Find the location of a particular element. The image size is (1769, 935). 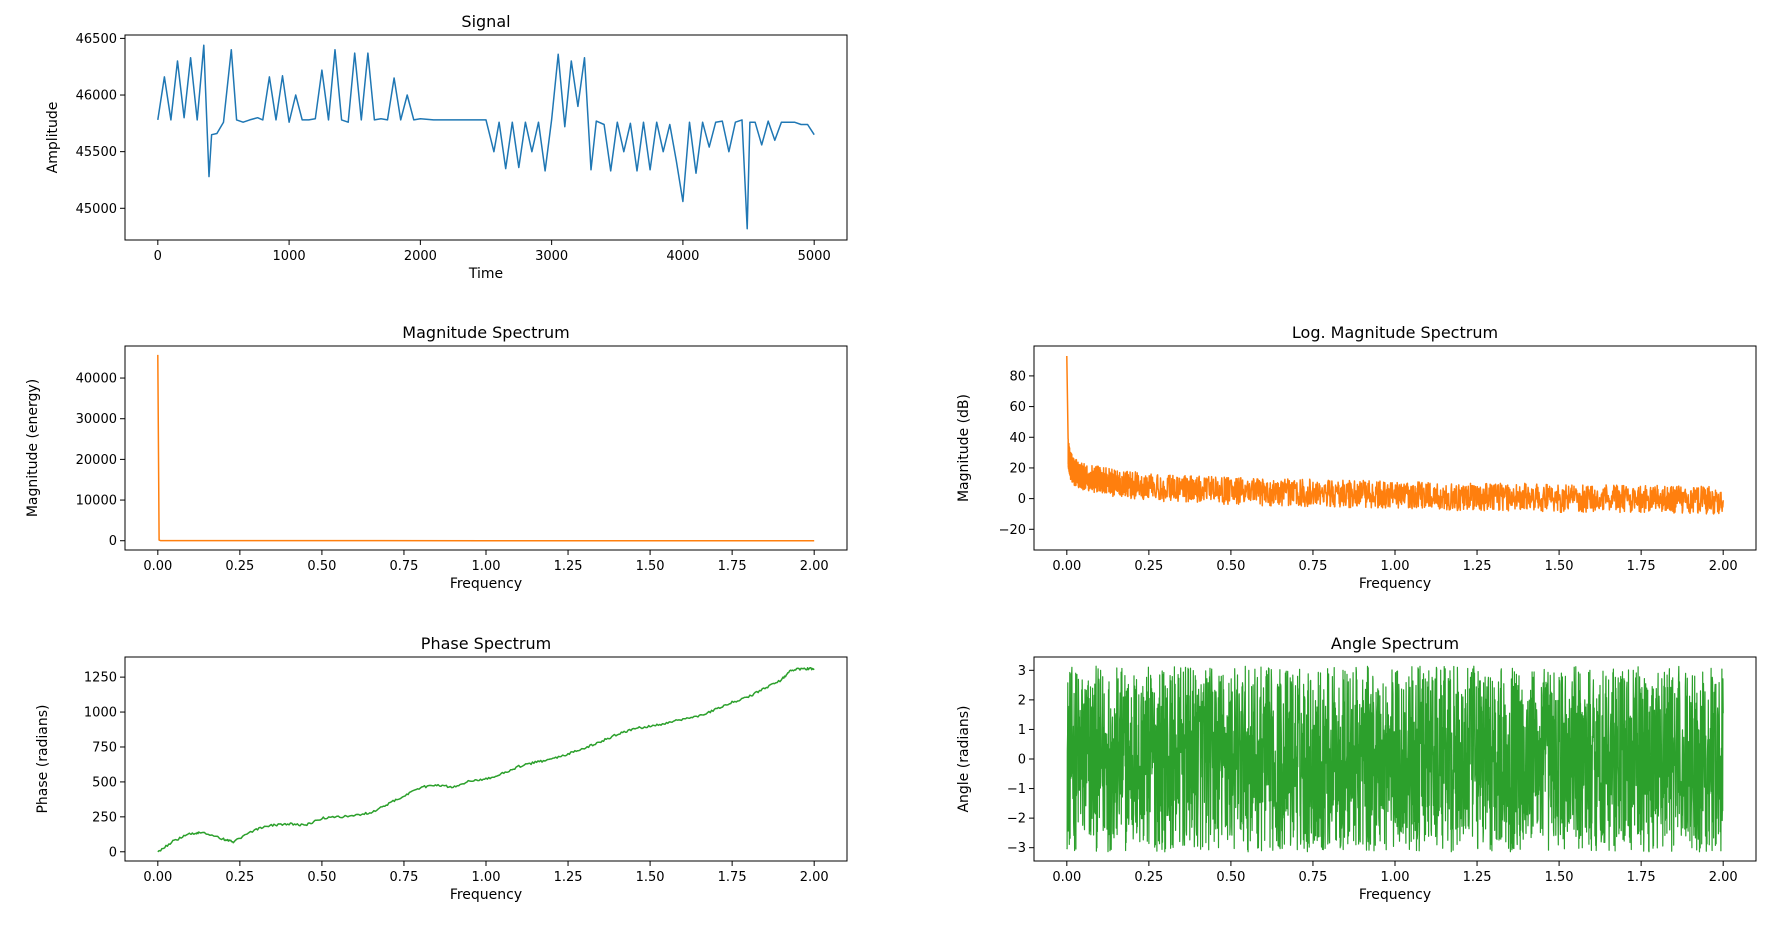

y-tick-label: −2 is located at coordinates (1016, 819).